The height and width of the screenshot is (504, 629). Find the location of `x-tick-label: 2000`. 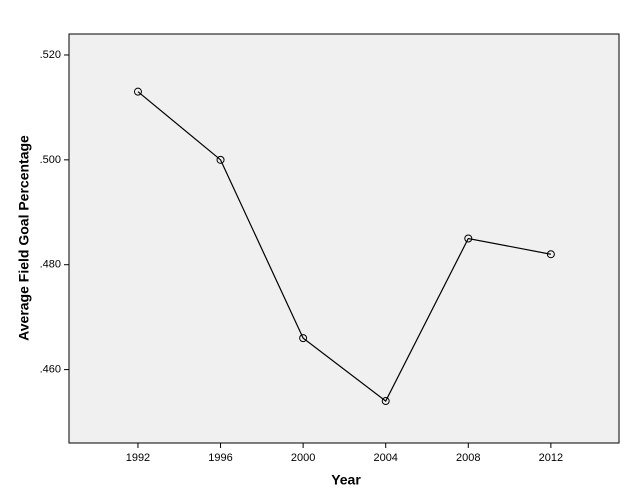

x-tick-label: 2000 is located at coordinates (303, 458).